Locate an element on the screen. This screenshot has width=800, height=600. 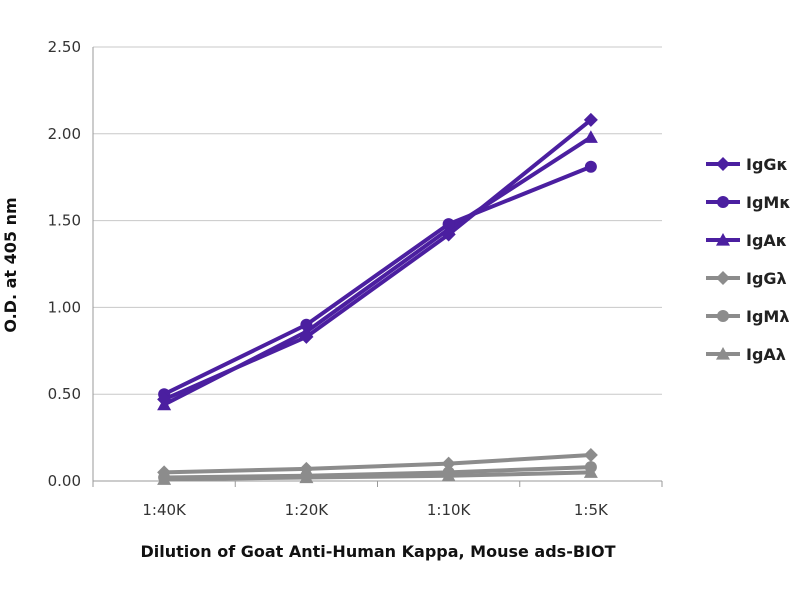
y-tick-label: 2.50 is located at coordinates (64, 47).